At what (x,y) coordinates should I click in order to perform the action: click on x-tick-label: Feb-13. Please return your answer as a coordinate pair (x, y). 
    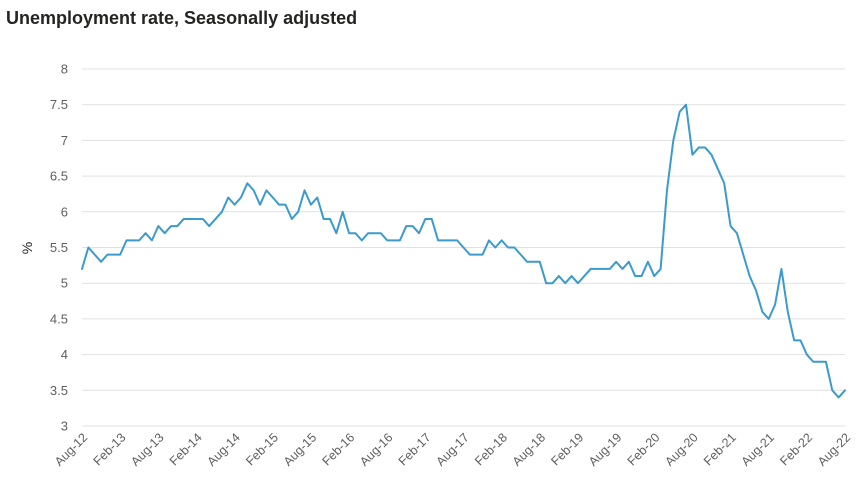
    Looking at the image, I should click on (110, 449).